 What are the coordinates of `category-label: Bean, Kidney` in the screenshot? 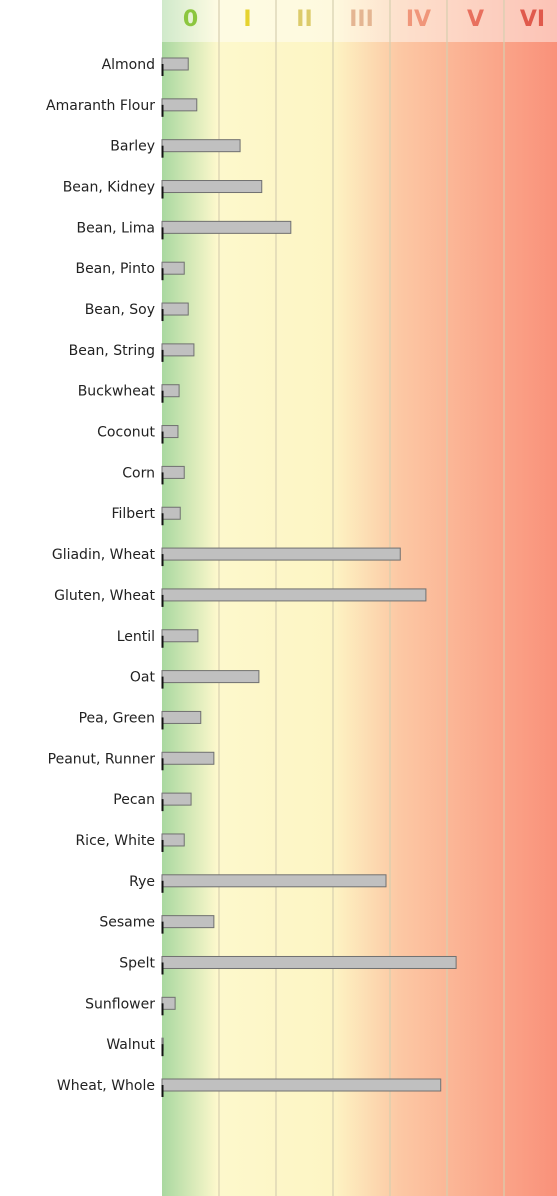 It's located at (109, 188).